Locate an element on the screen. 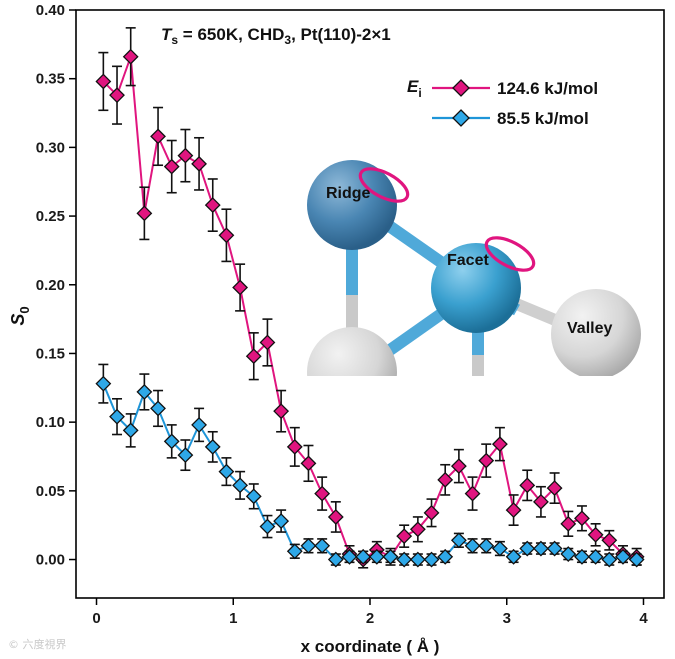  legend-label: 124.6 kJ/mol is located at coordinates (547, 88).